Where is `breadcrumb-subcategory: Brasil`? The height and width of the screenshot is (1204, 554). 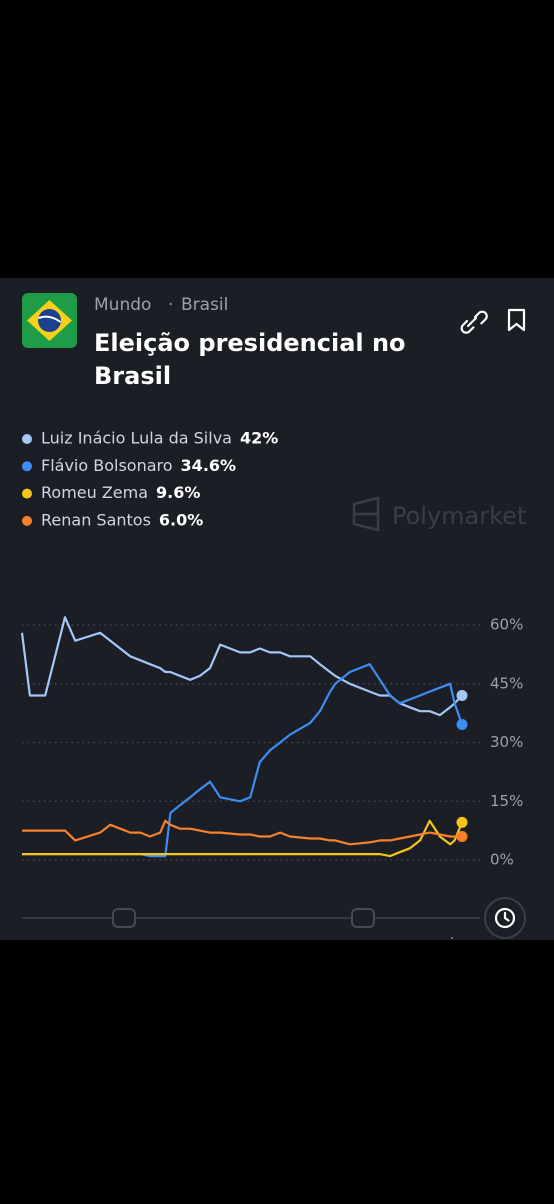
breadcrumb-subcategory: Brasil is located at coordinates (204, 305).